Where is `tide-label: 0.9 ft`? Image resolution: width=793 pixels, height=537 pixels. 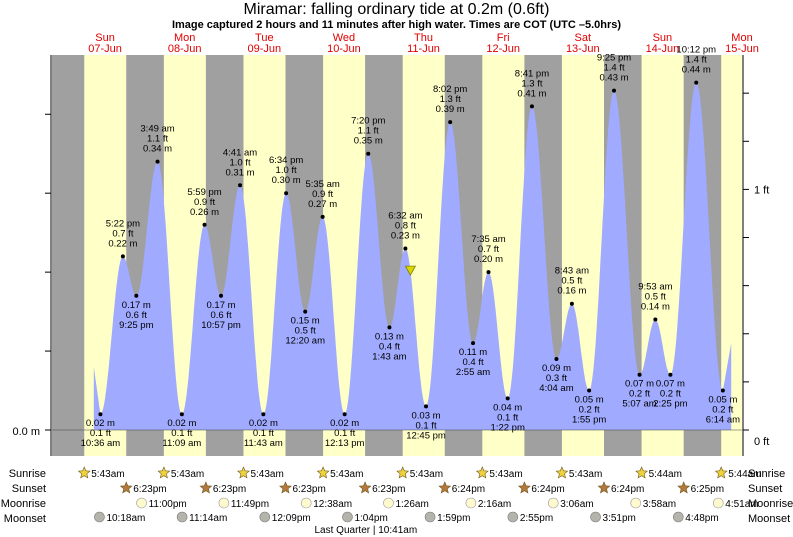
tide-label: 0.9 ft is located at coordinates (322, 194).